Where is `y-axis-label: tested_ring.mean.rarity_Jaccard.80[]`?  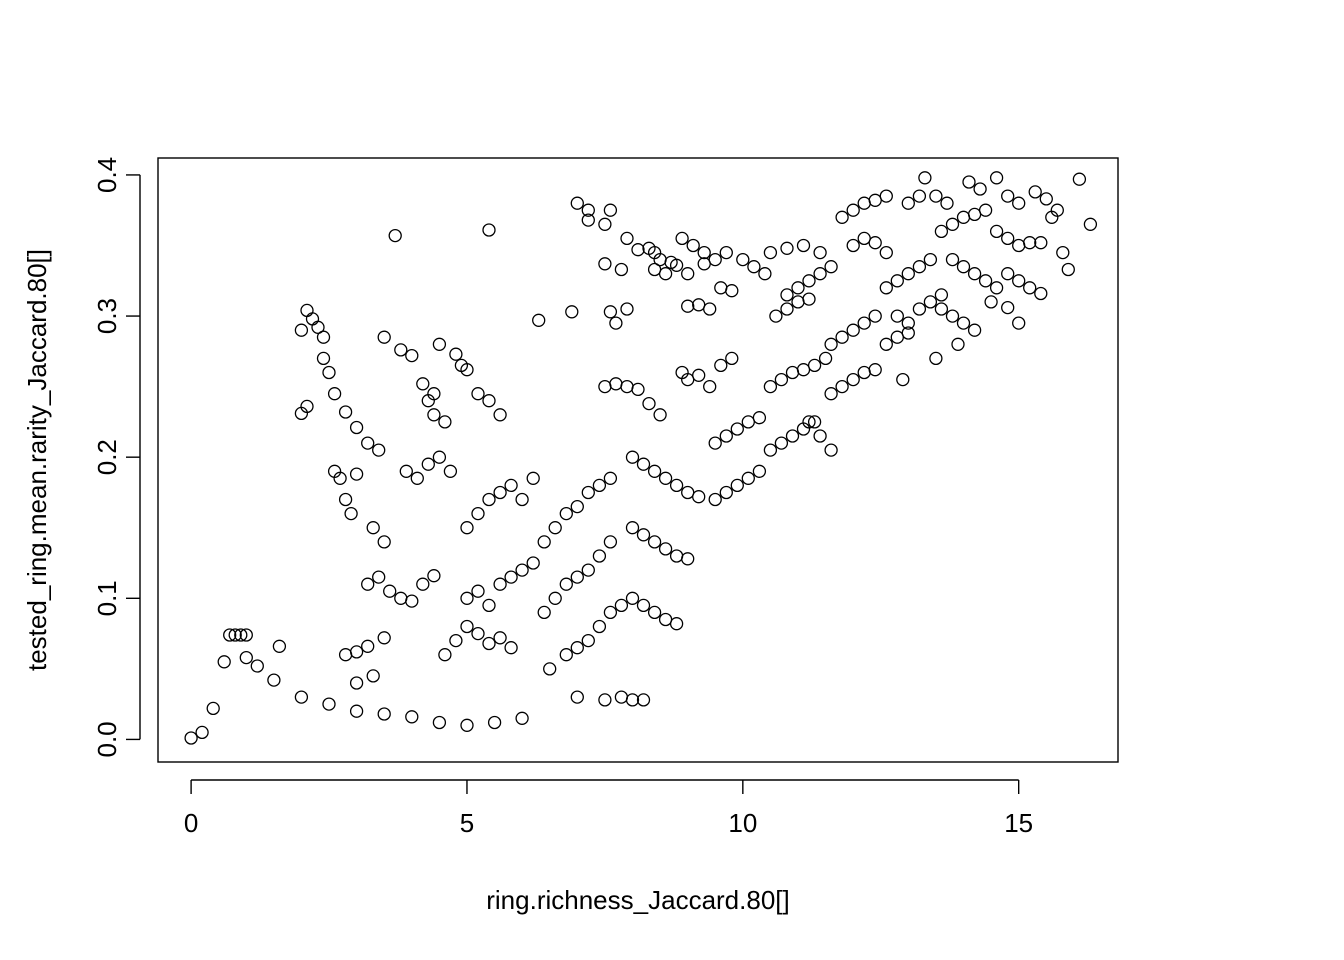
y-axis-label: tested_ring.mean.rarity_Jaccard.80[] is located at coordinates (37, 460).